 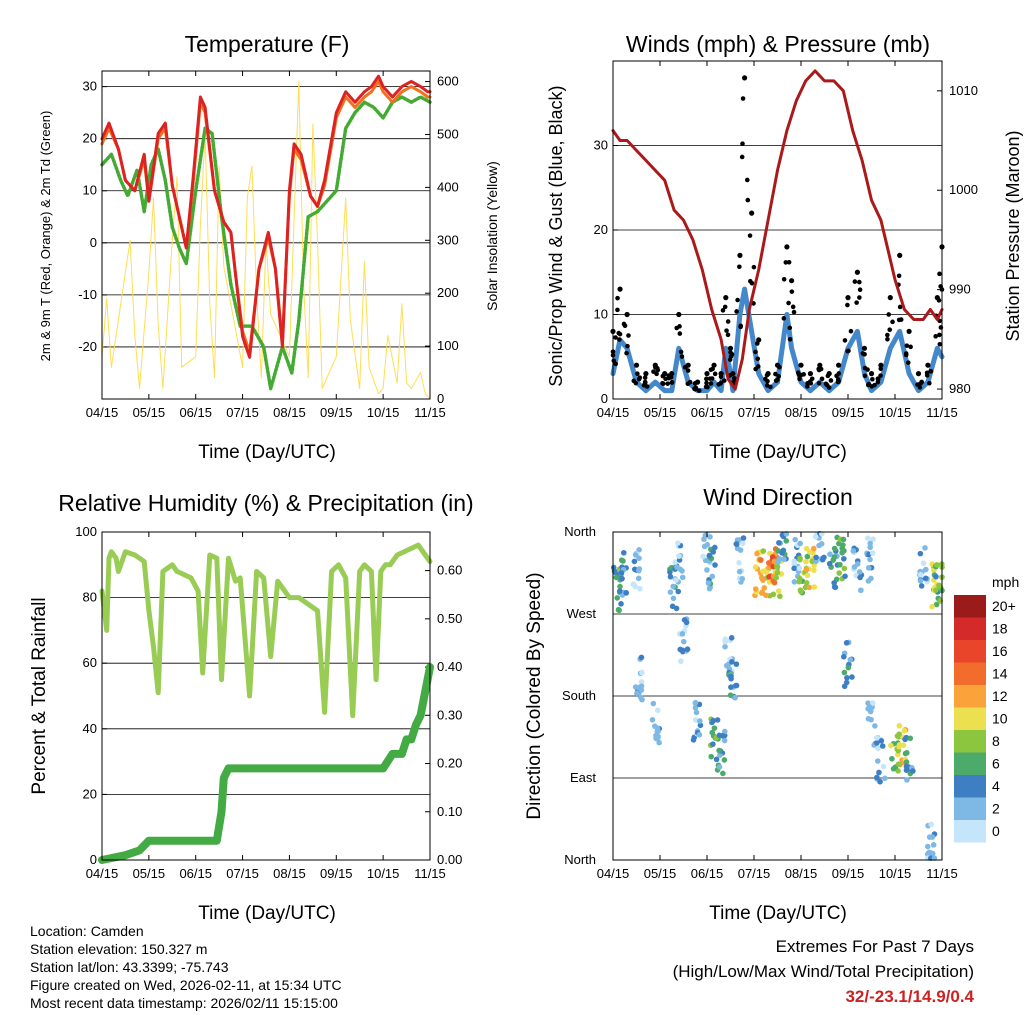 I want to click on winds-ytick-label: 20, so click(x=601, y=229).